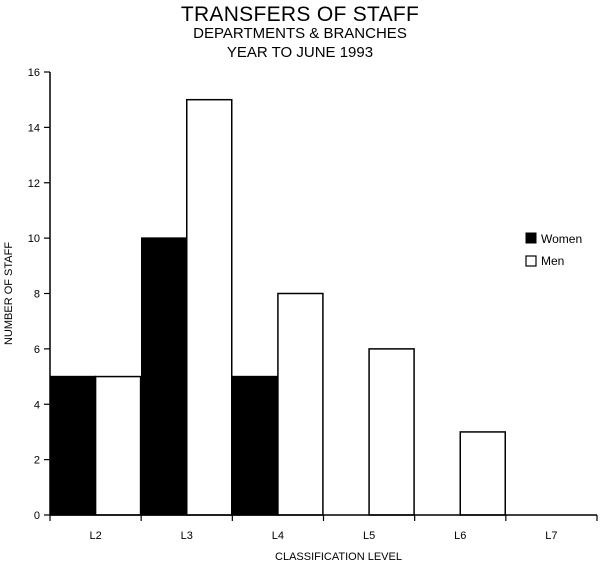  Describe the element at coordinates (187, 536) in the screenshot. I see `x-tick-label: L3` at that location.